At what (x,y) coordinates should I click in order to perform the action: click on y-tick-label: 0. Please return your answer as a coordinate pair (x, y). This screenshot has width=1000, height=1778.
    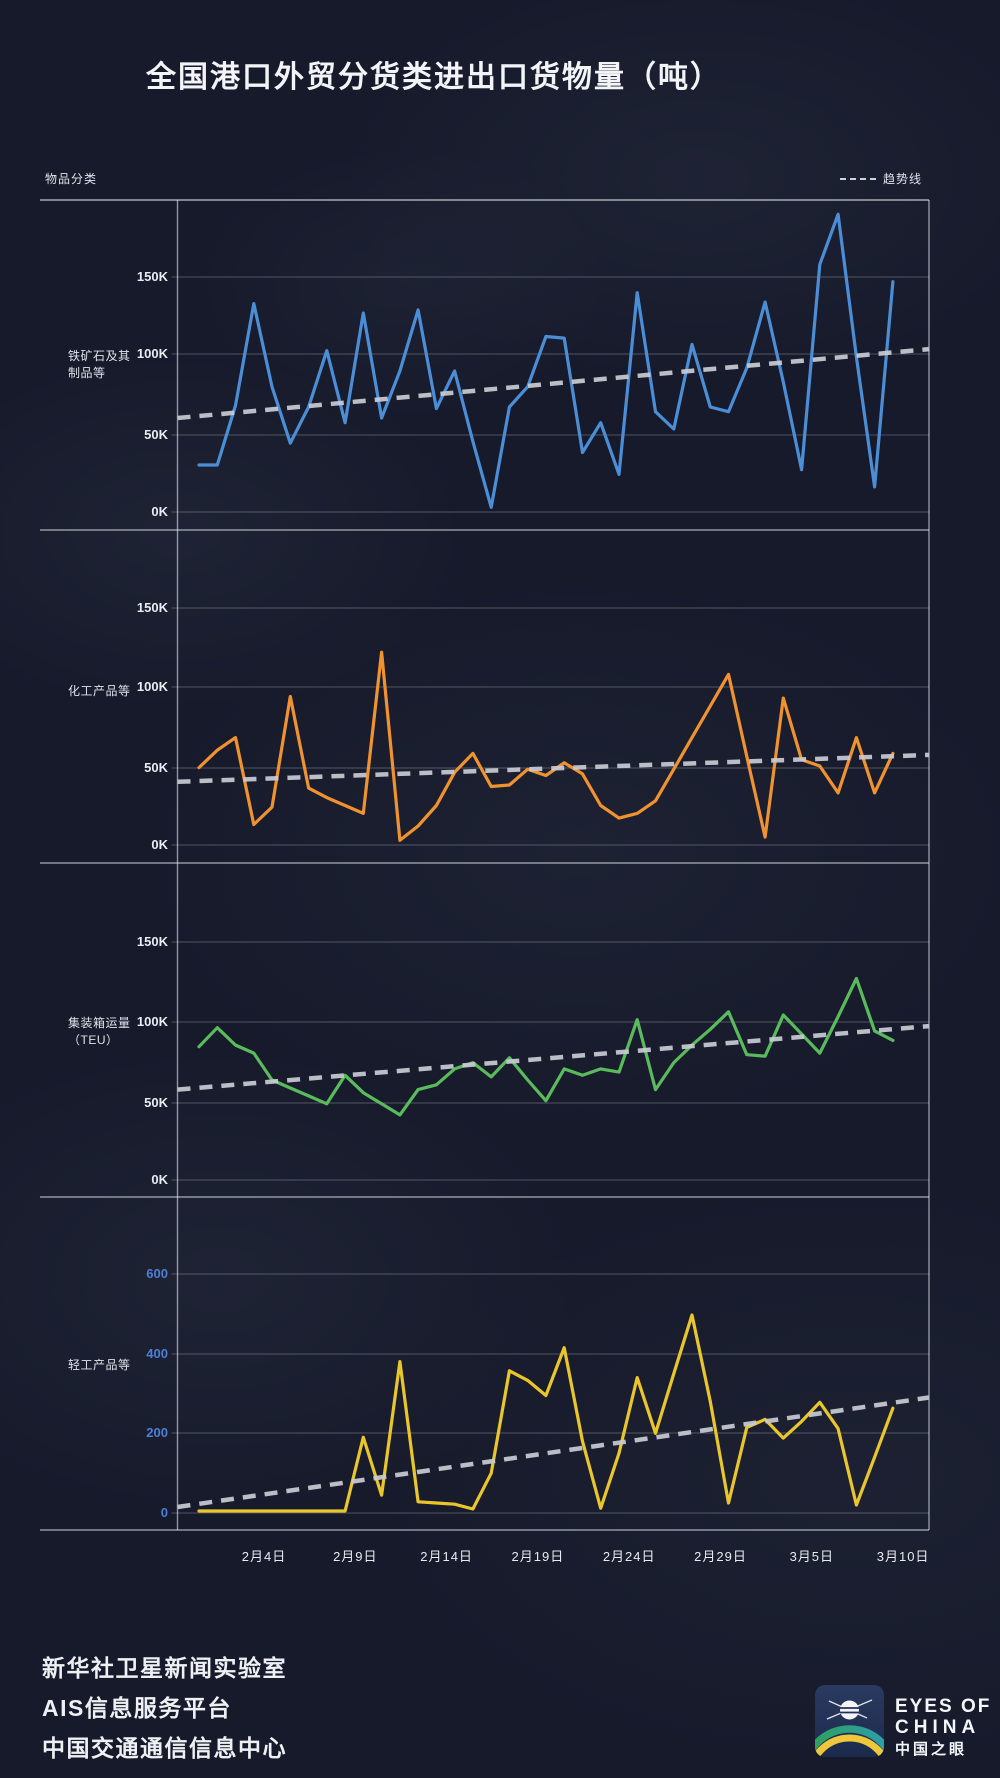
    Looking at the image, I should click on (164, 1512).